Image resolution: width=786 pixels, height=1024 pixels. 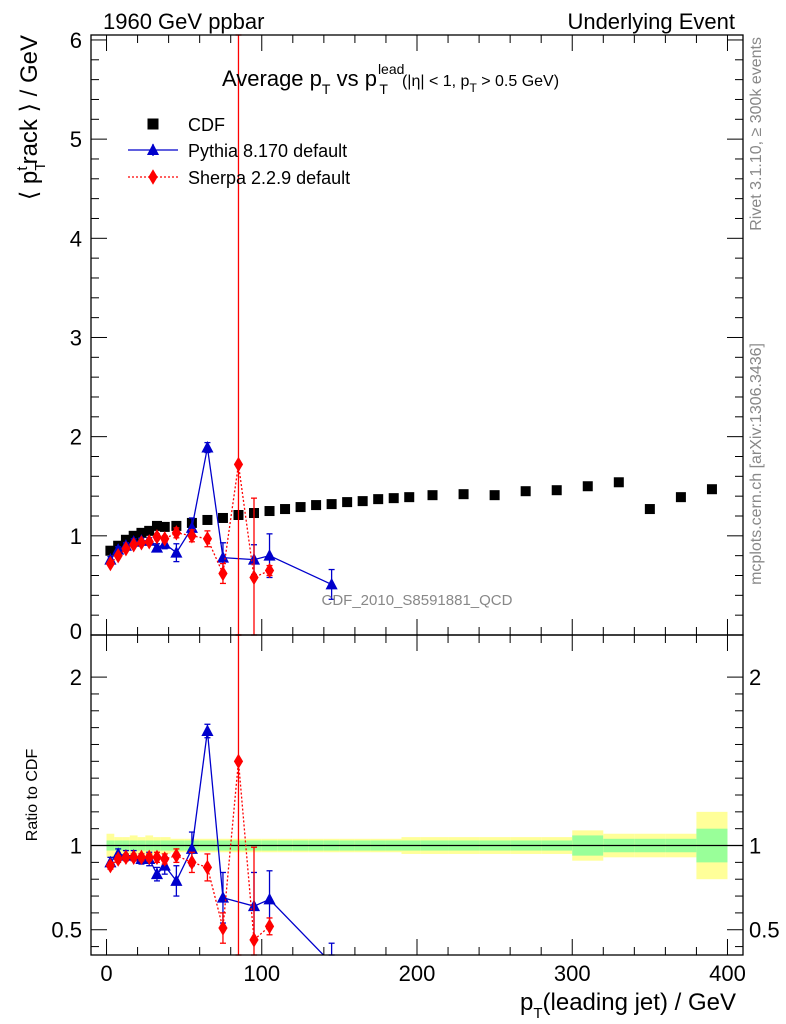 I want to click on ratio-ylabel-text: Ratio to CDF, so click(x=32, y=795).